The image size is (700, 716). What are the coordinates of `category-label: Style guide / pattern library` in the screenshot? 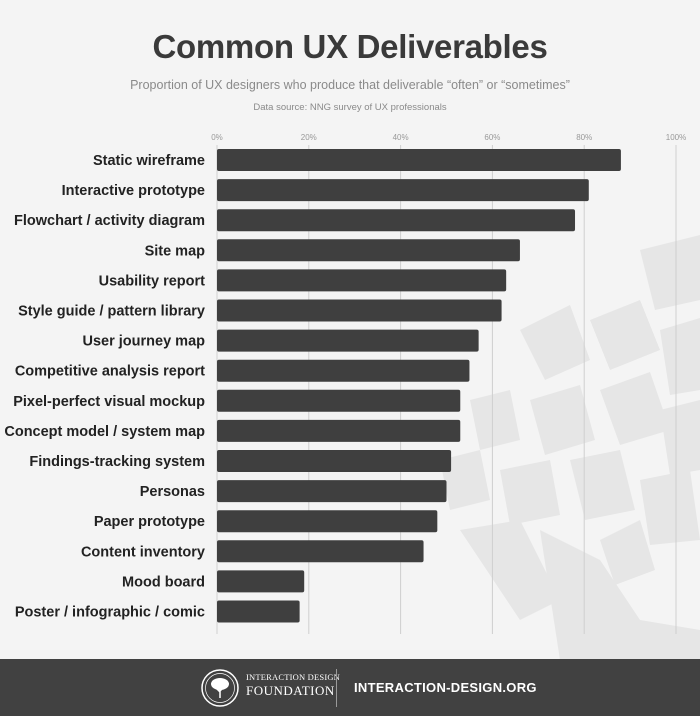 It's located at (111, 312).